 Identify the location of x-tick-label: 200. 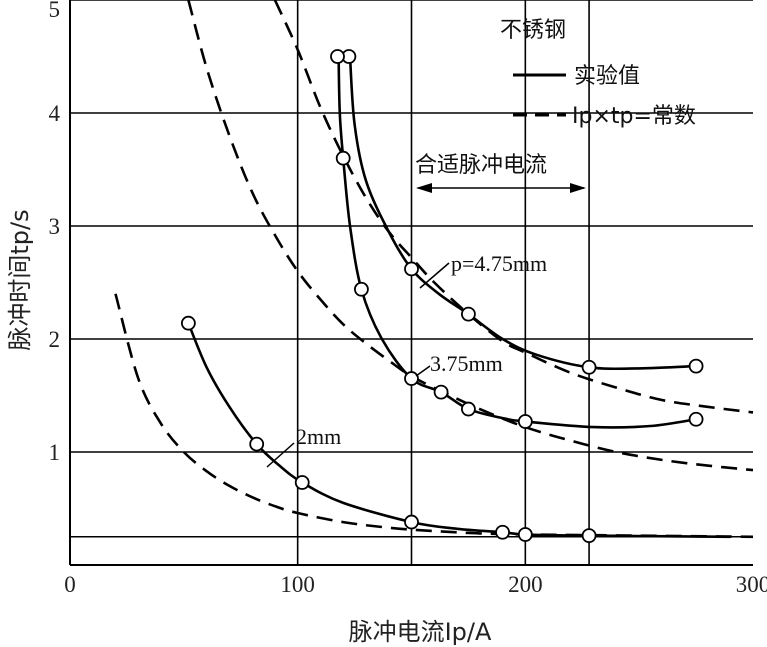
(525, 584).